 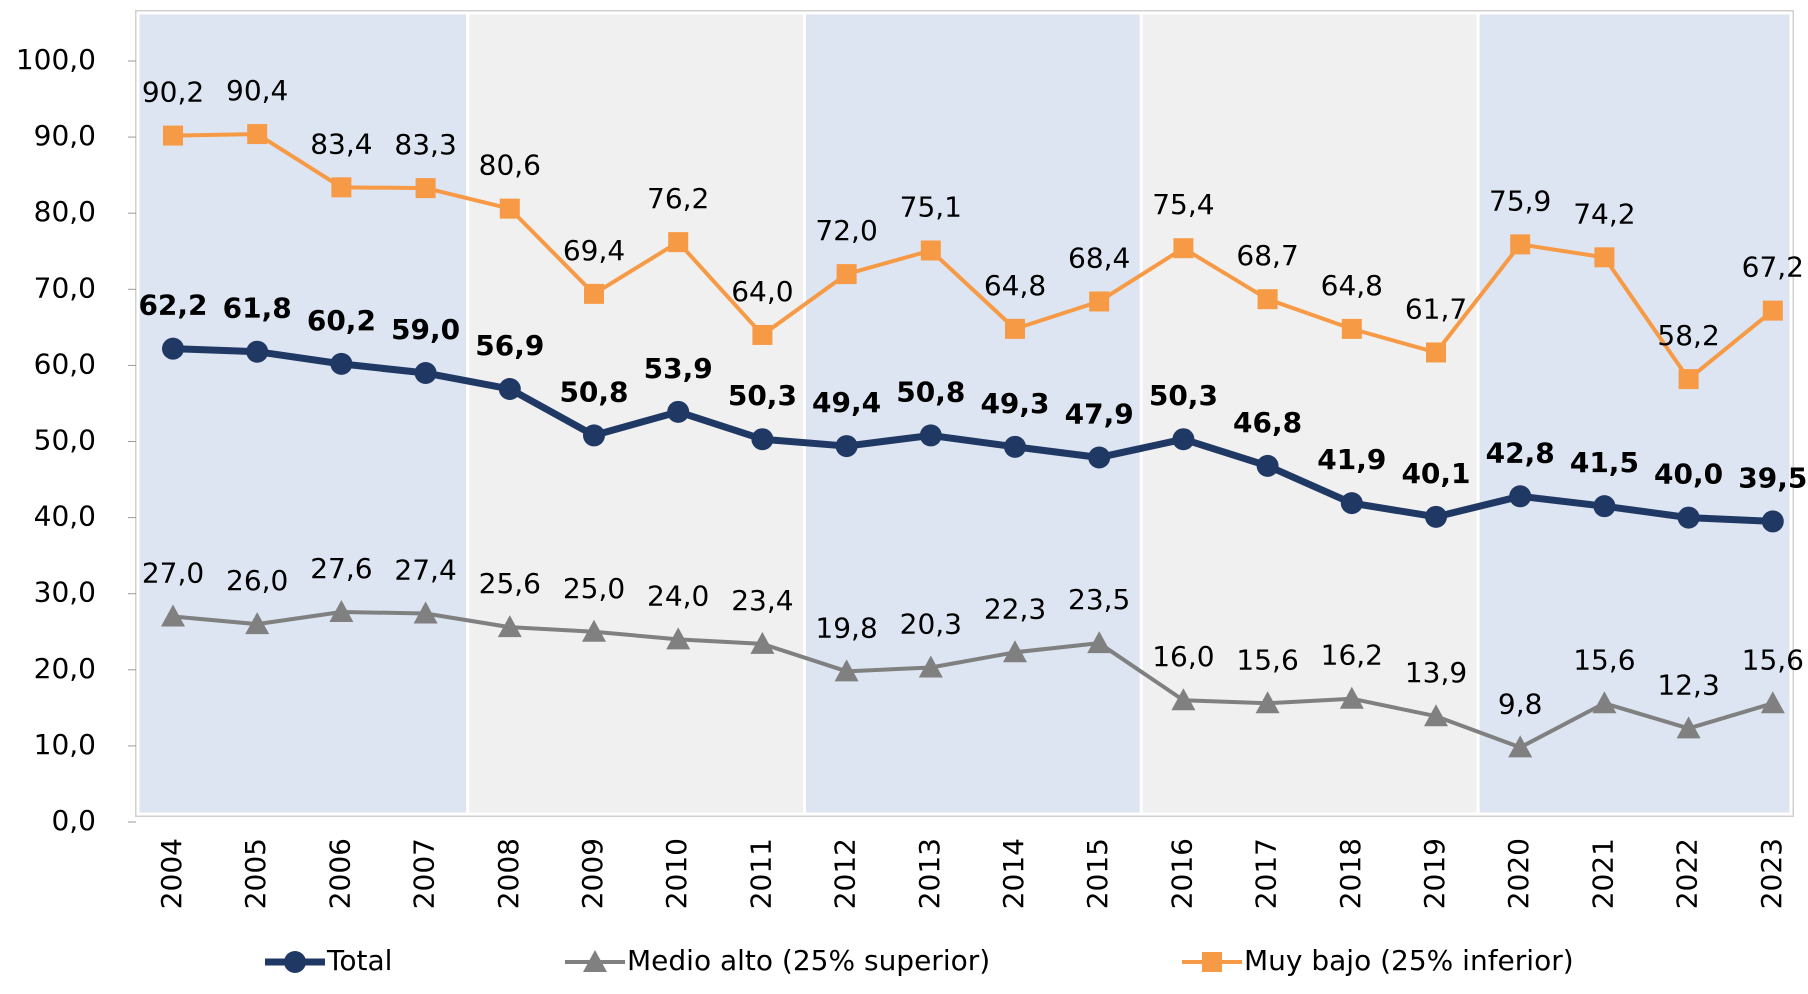 What do you see at coordinates (1688, 474) in the screenshot?
I see `data-label: 40,0` at bounding box center [1688, 474].